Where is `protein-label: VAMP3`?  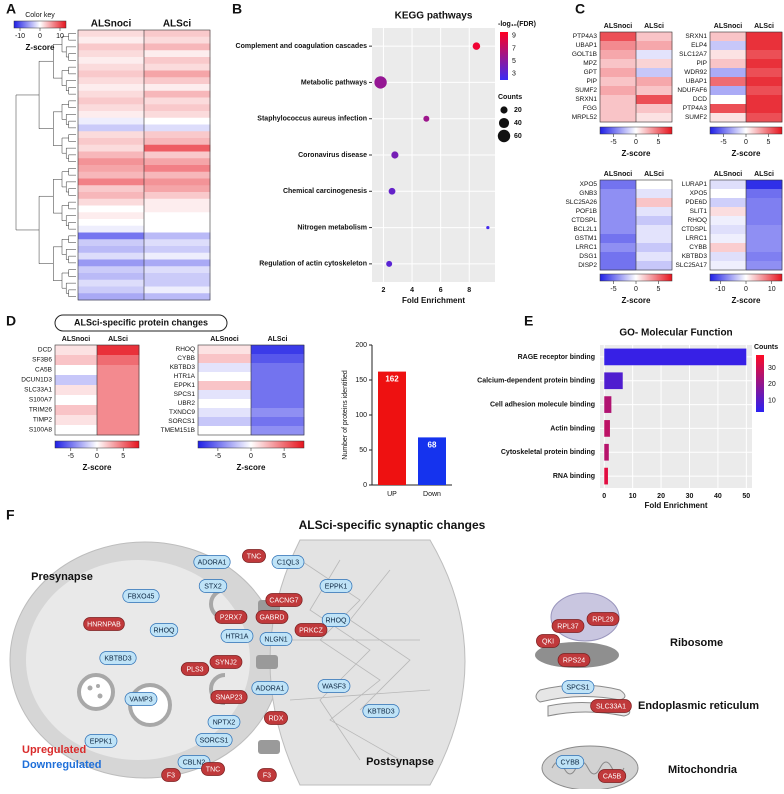
protein-label: VAMP3 is located at coordinates (140, 699).